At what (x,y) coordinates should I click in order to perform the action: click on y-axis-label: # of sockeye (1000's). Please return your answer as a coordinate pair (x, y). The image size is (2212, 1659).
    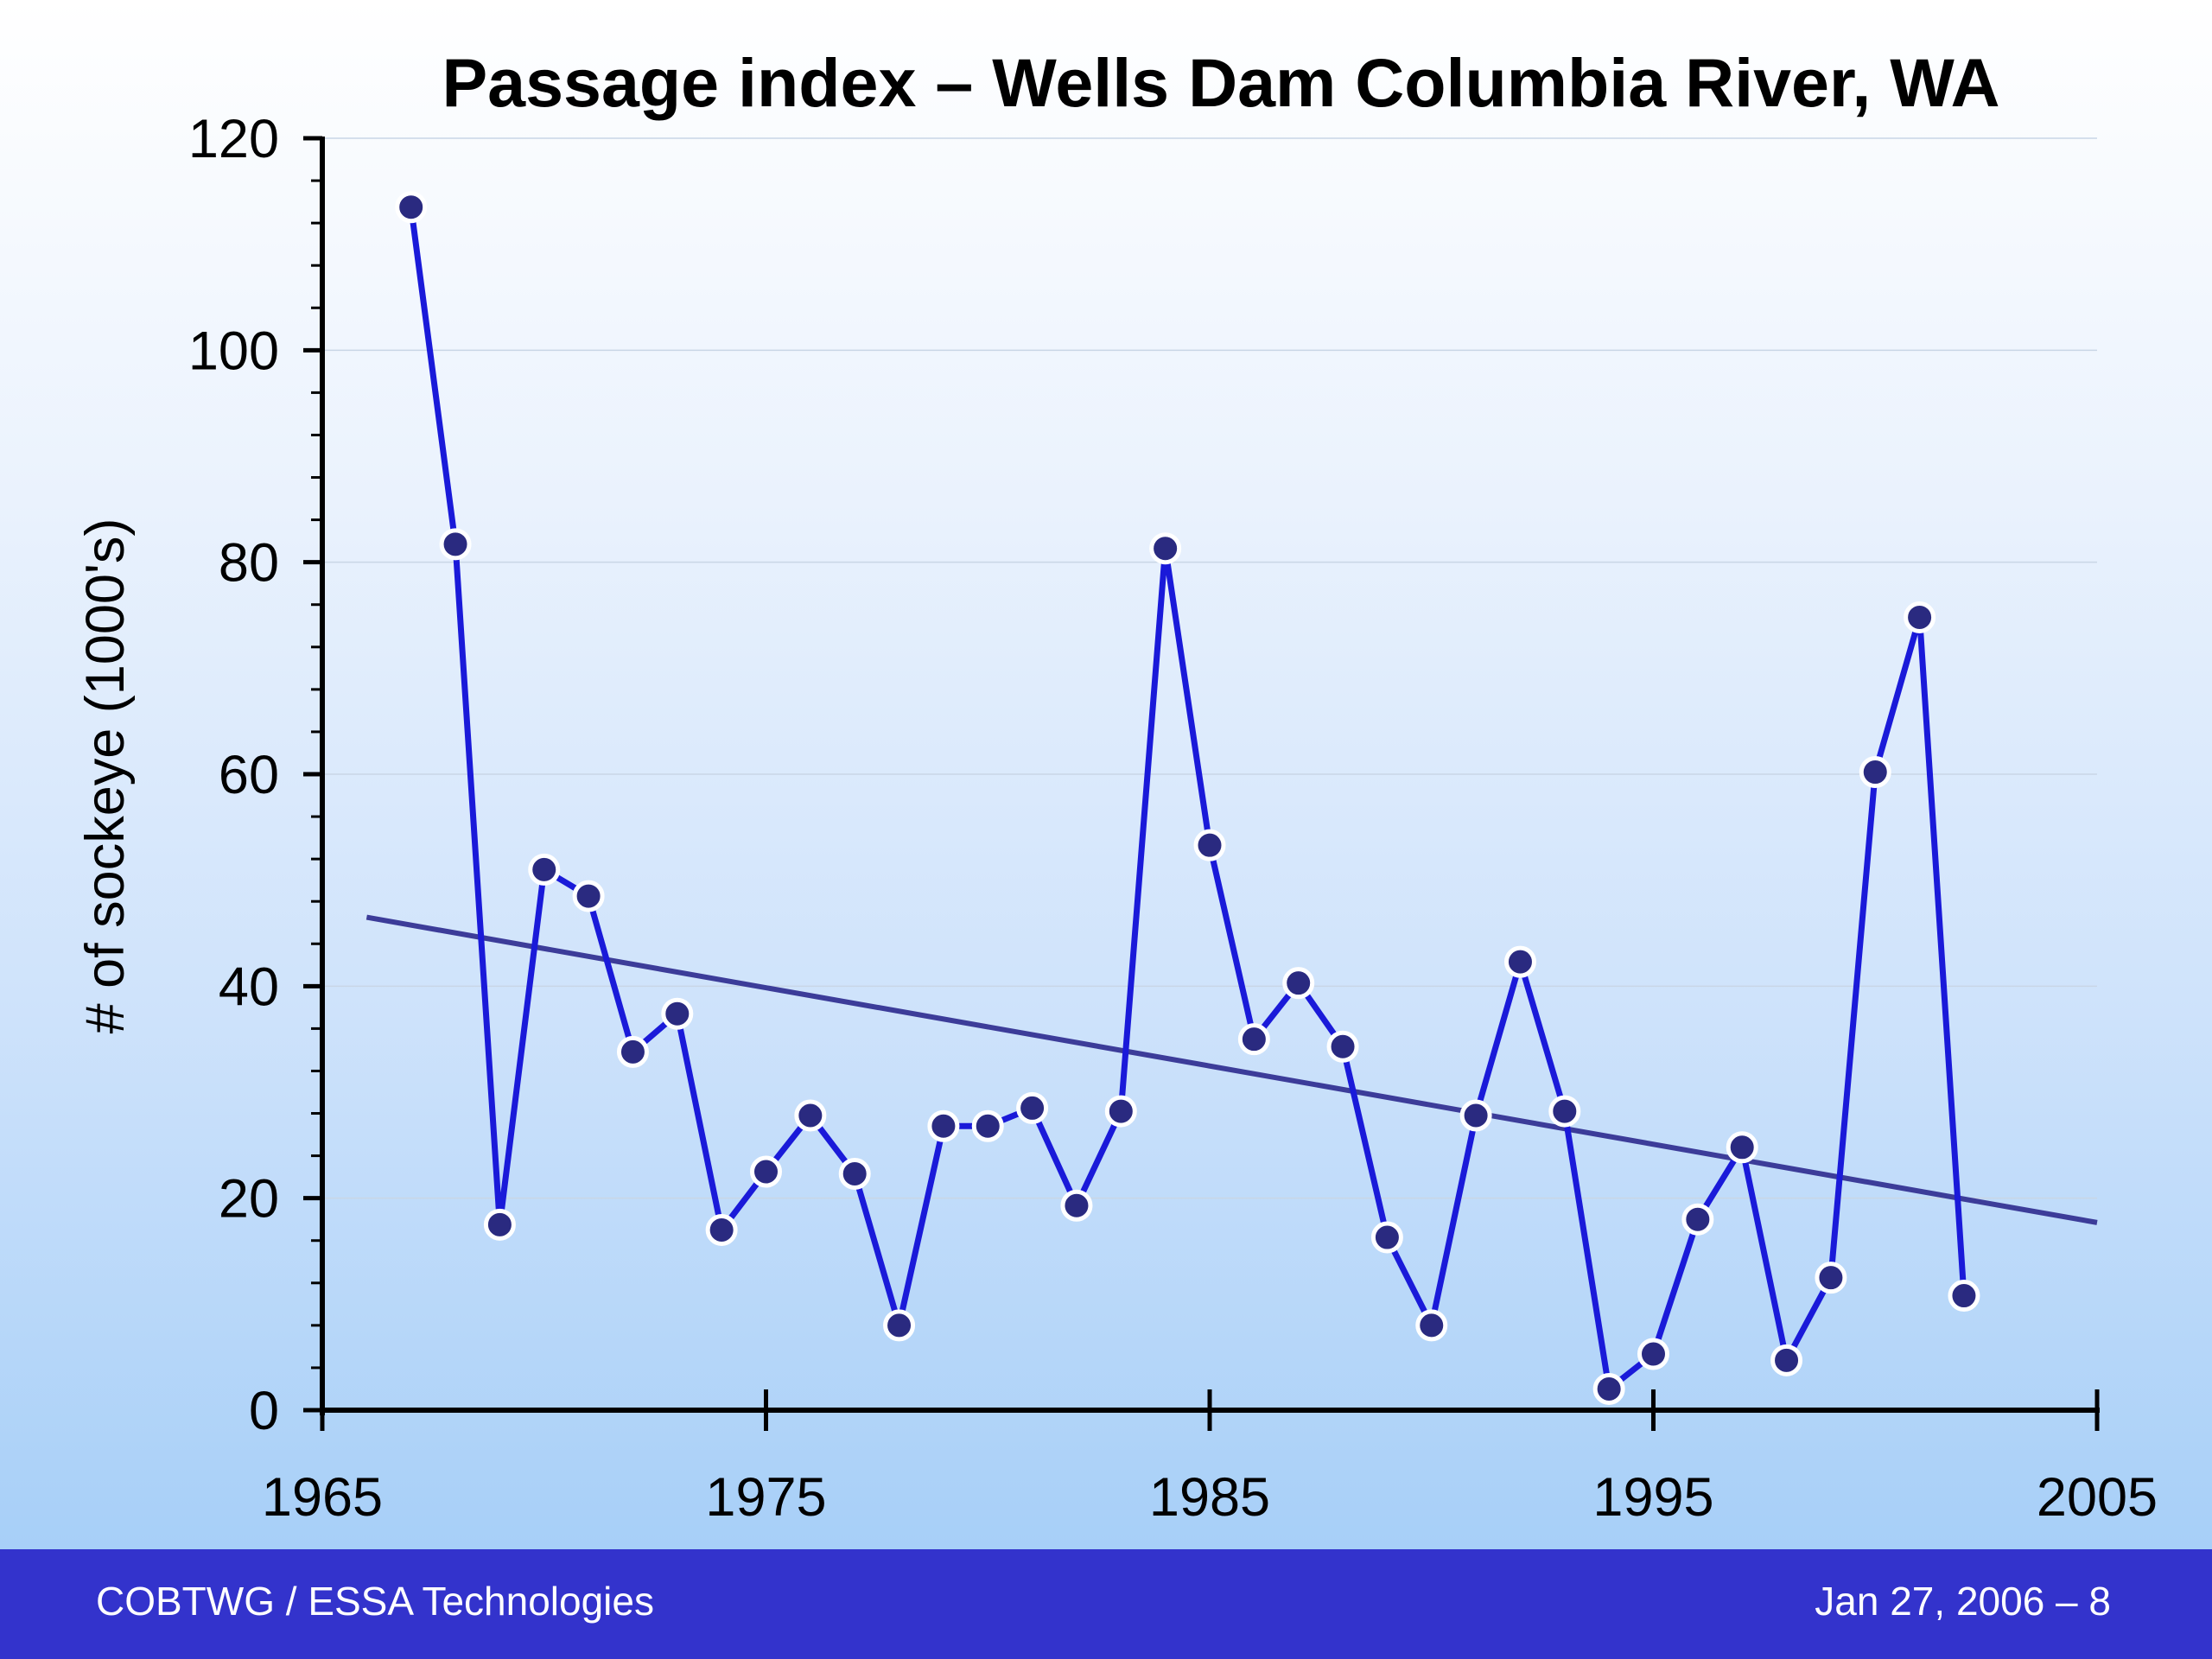
    Looking at the image, I should click on (105, 776).